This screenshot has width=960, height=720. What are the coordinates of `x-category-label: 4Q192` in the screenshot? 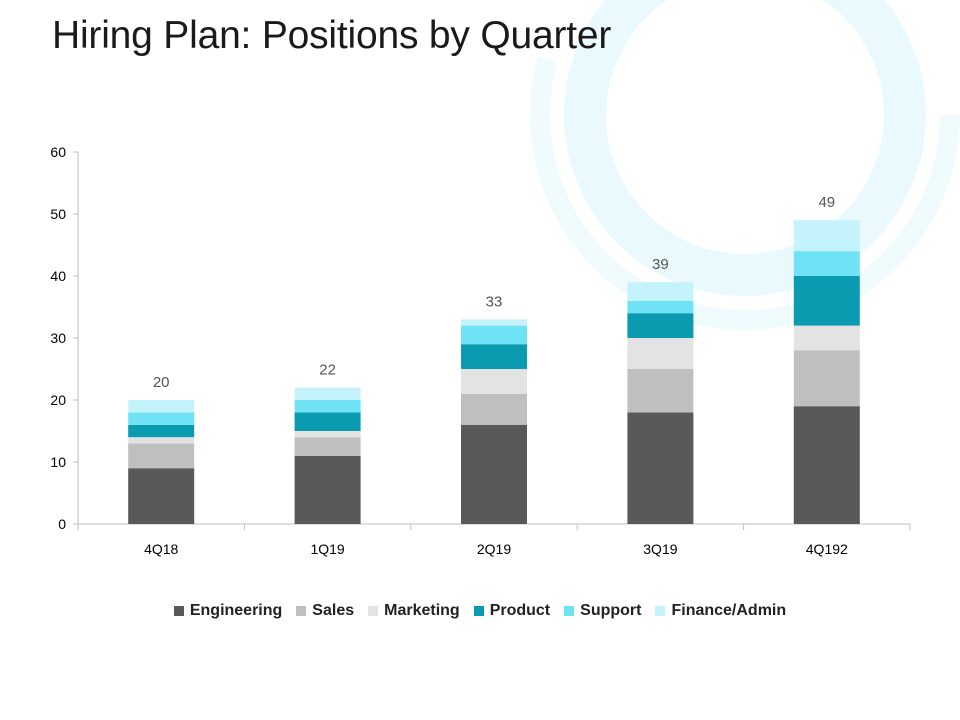 It's located at (827, 549).